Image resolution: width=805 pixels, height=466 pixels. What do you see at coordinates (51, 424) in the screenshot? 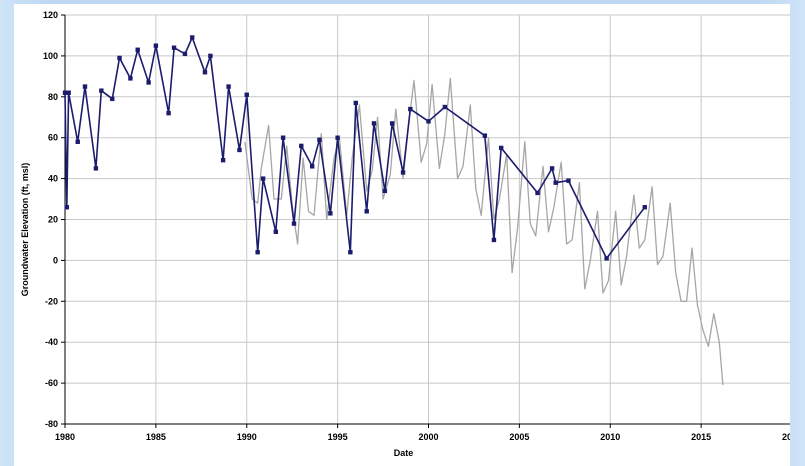
I see `y-tick-label-10: -80` at bounding box center [51, 424].